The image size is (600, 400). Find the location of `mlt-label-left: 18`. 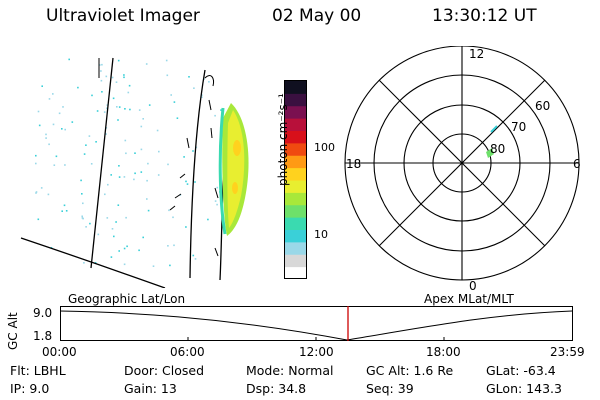

mlt-label-left: 18 is located at coordinates (353, 164).